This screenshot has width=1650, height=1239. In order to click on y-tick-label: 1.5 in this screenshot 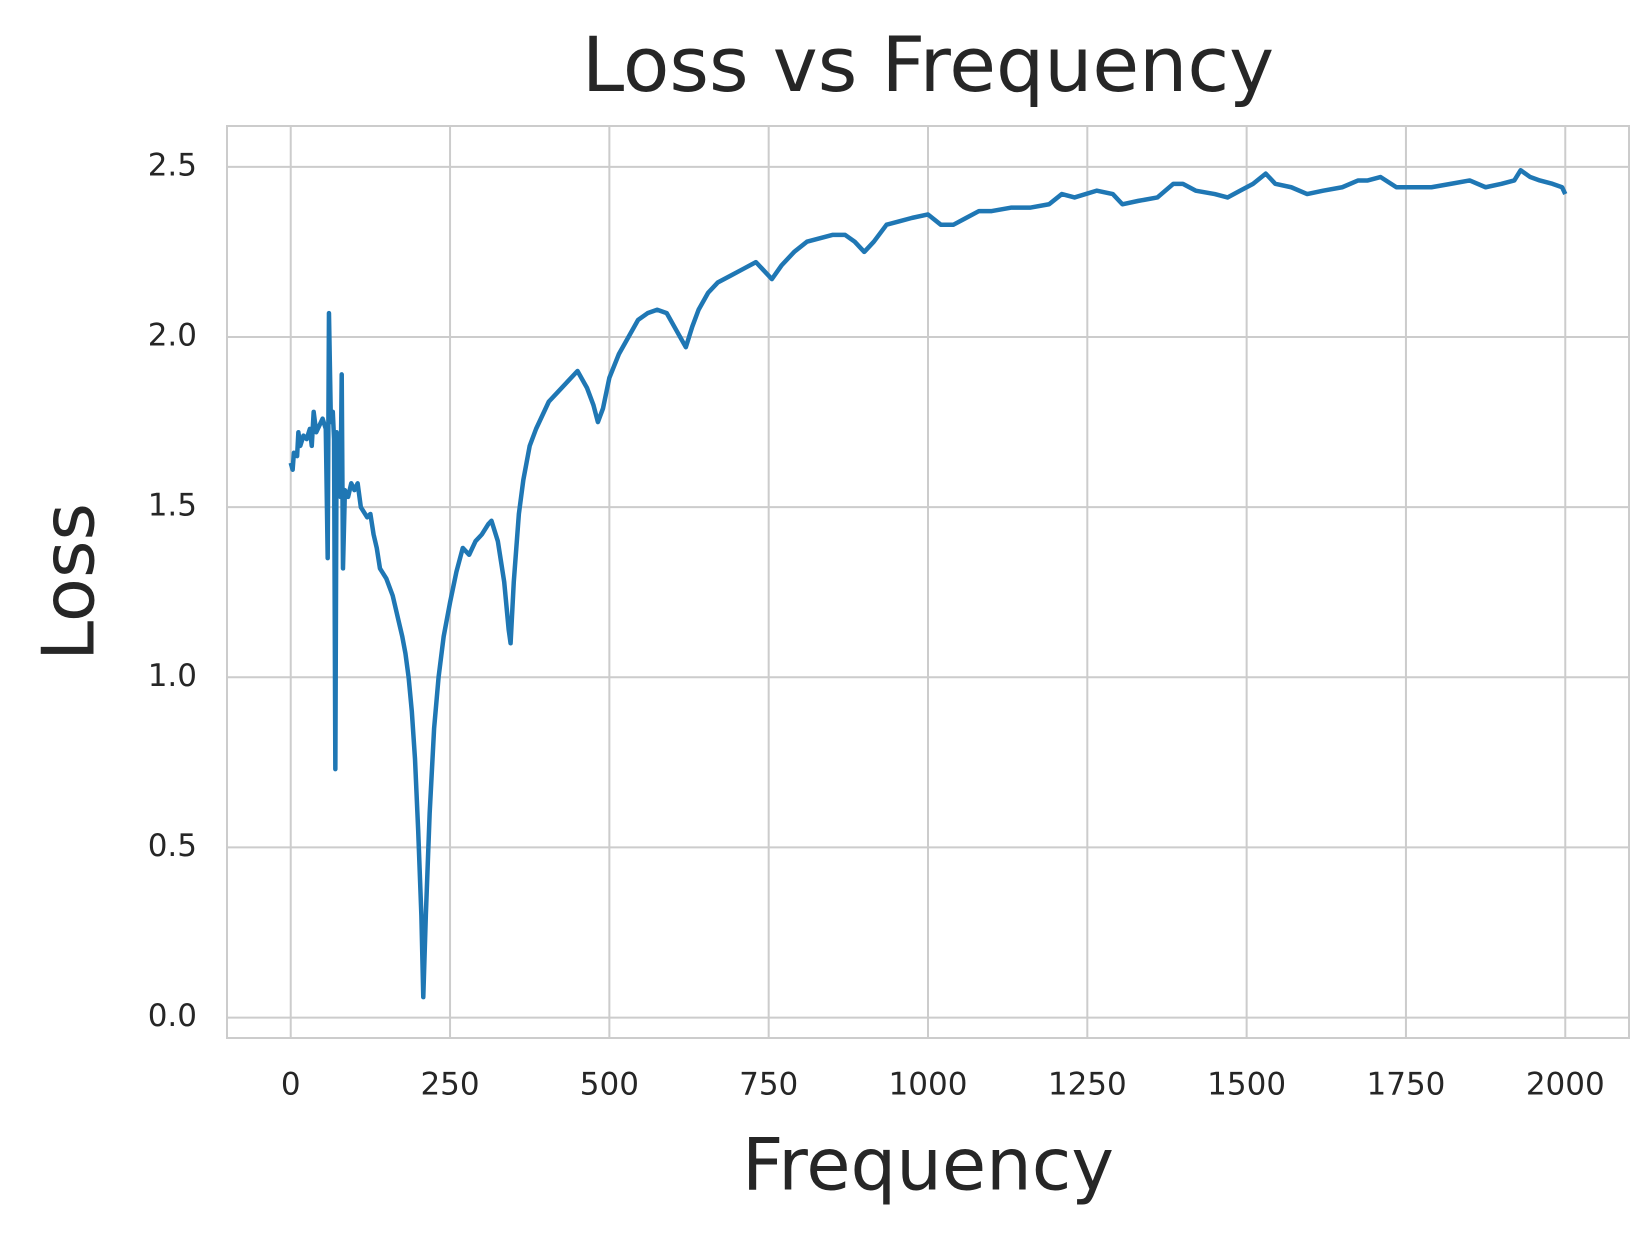, I will do `click(172, 506)`.